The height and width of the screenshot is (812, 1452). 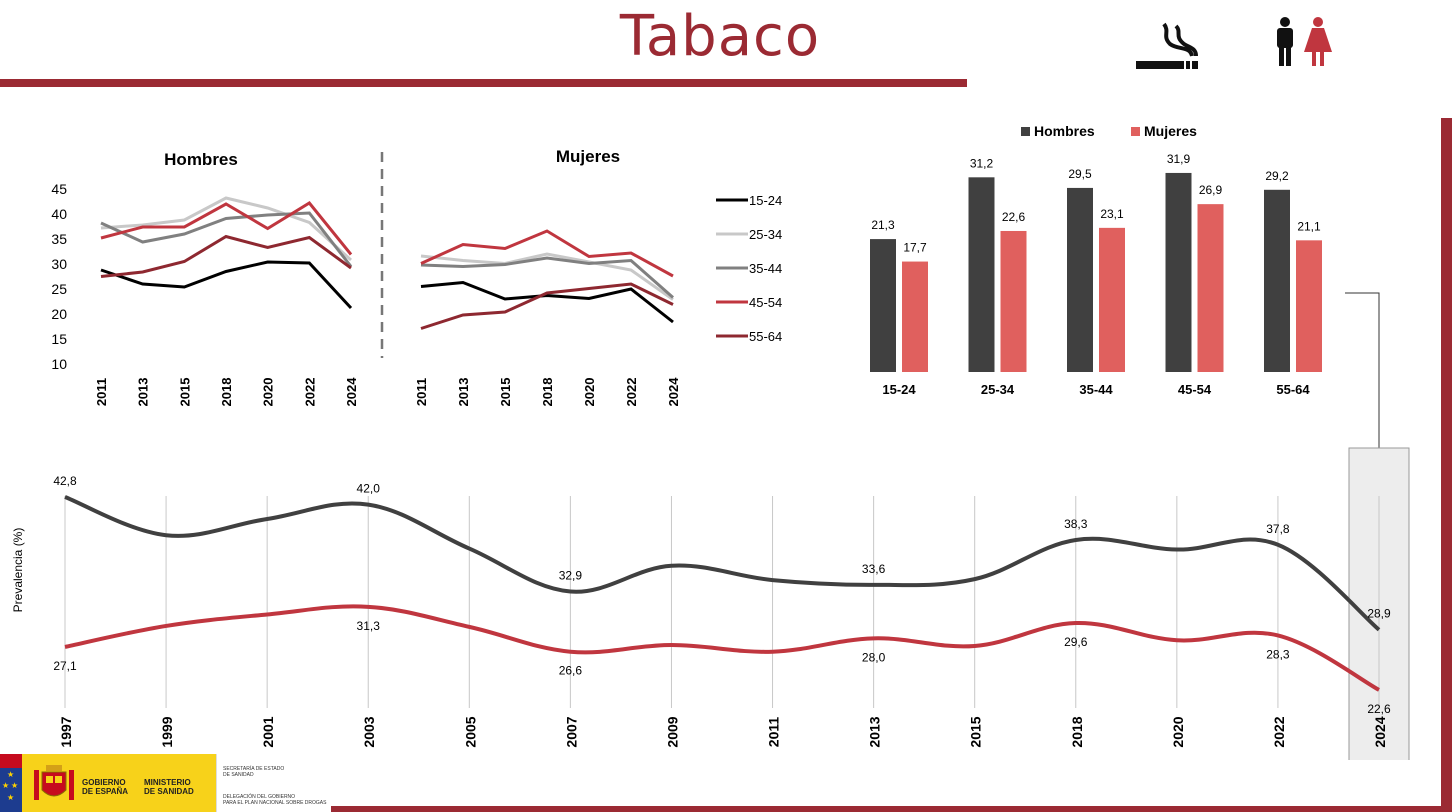 I want to click on data-label: 32,9, so click(x=571, y=576).